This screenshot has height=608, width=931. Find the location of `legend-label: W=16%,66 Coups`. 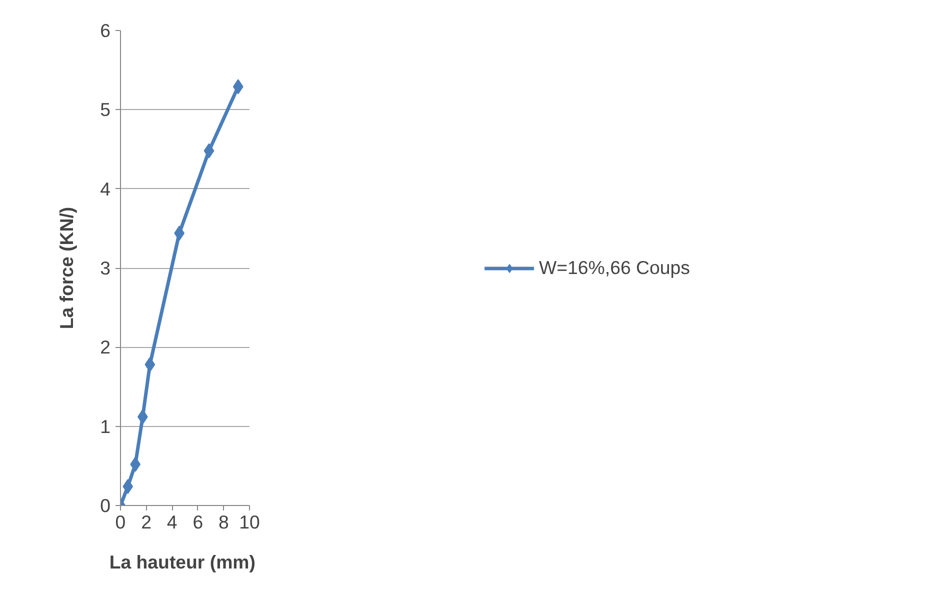

legend-label: W=16%,66 Coups is located at coordinates (614, 267).